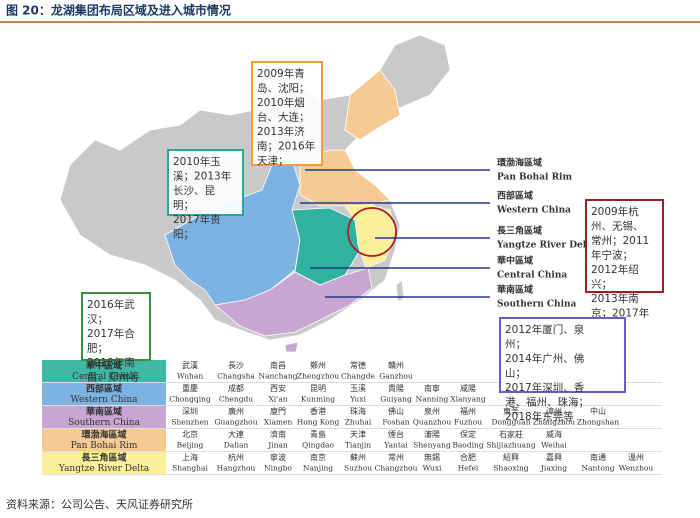 The image size is (700, 518). Describe the element at coordinates (396, 365) in the screenshot. I see `city-cn: 贛州` at that location.